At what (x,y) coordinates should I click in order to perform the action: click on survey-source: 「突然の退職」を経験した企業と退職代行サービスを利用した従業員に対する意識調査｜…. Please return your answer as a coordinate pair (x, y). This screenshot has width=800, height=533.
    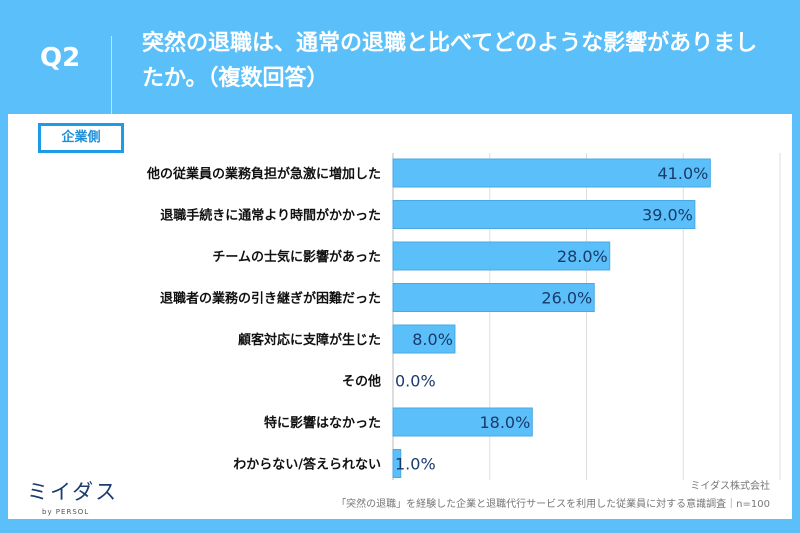
    Looking at the image, I should click on (553, 504).